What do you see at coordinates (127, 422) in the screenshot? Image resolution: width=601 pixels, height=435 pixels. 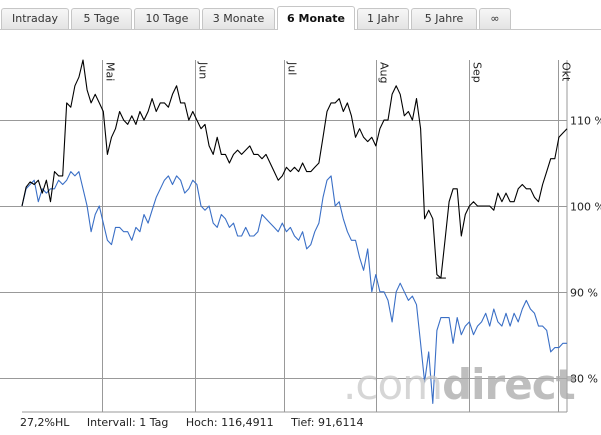 I see `interval-label: Intervall: 1 Tag` at bounding box center [127, 422].